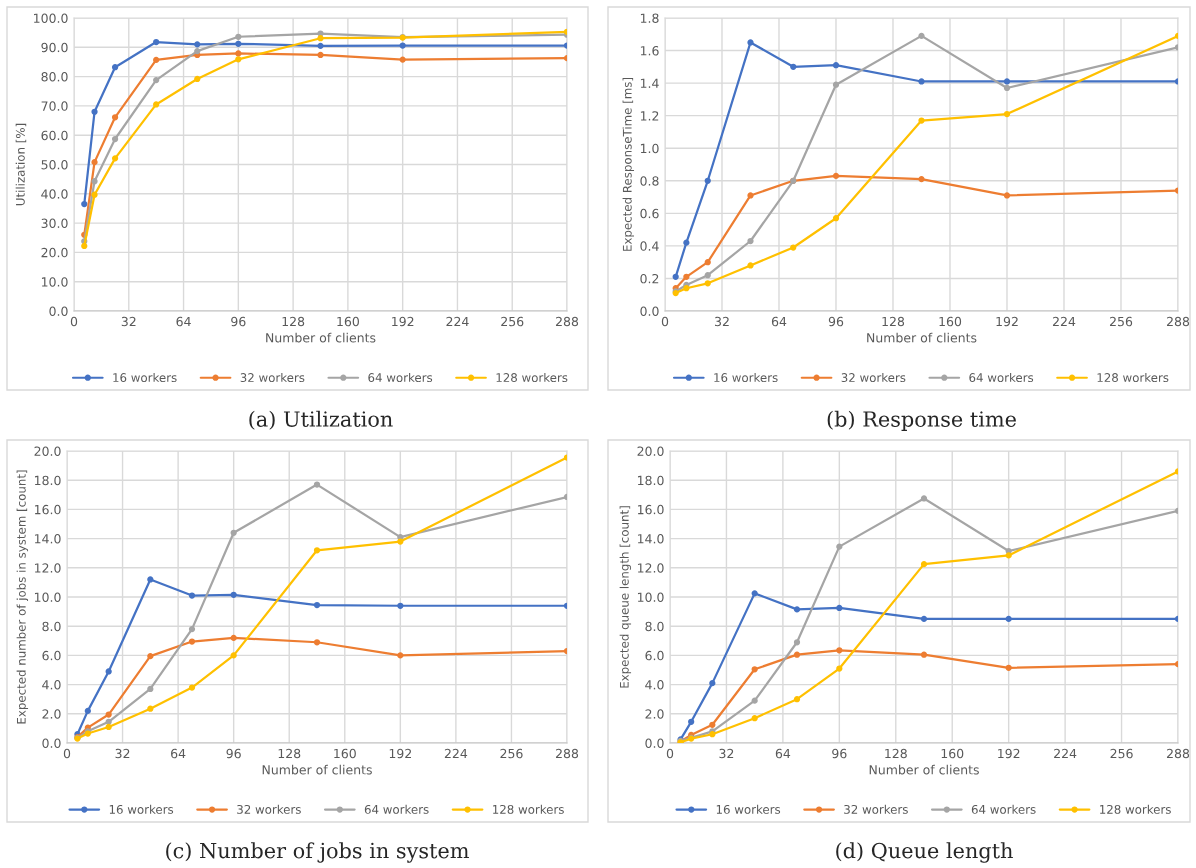 This screenshot has width=1196, height=868. What do you see at coordinates (649, 278) in the screenshot?
I see `y-tick-label: 0.2` at bounding box center [649, 278].